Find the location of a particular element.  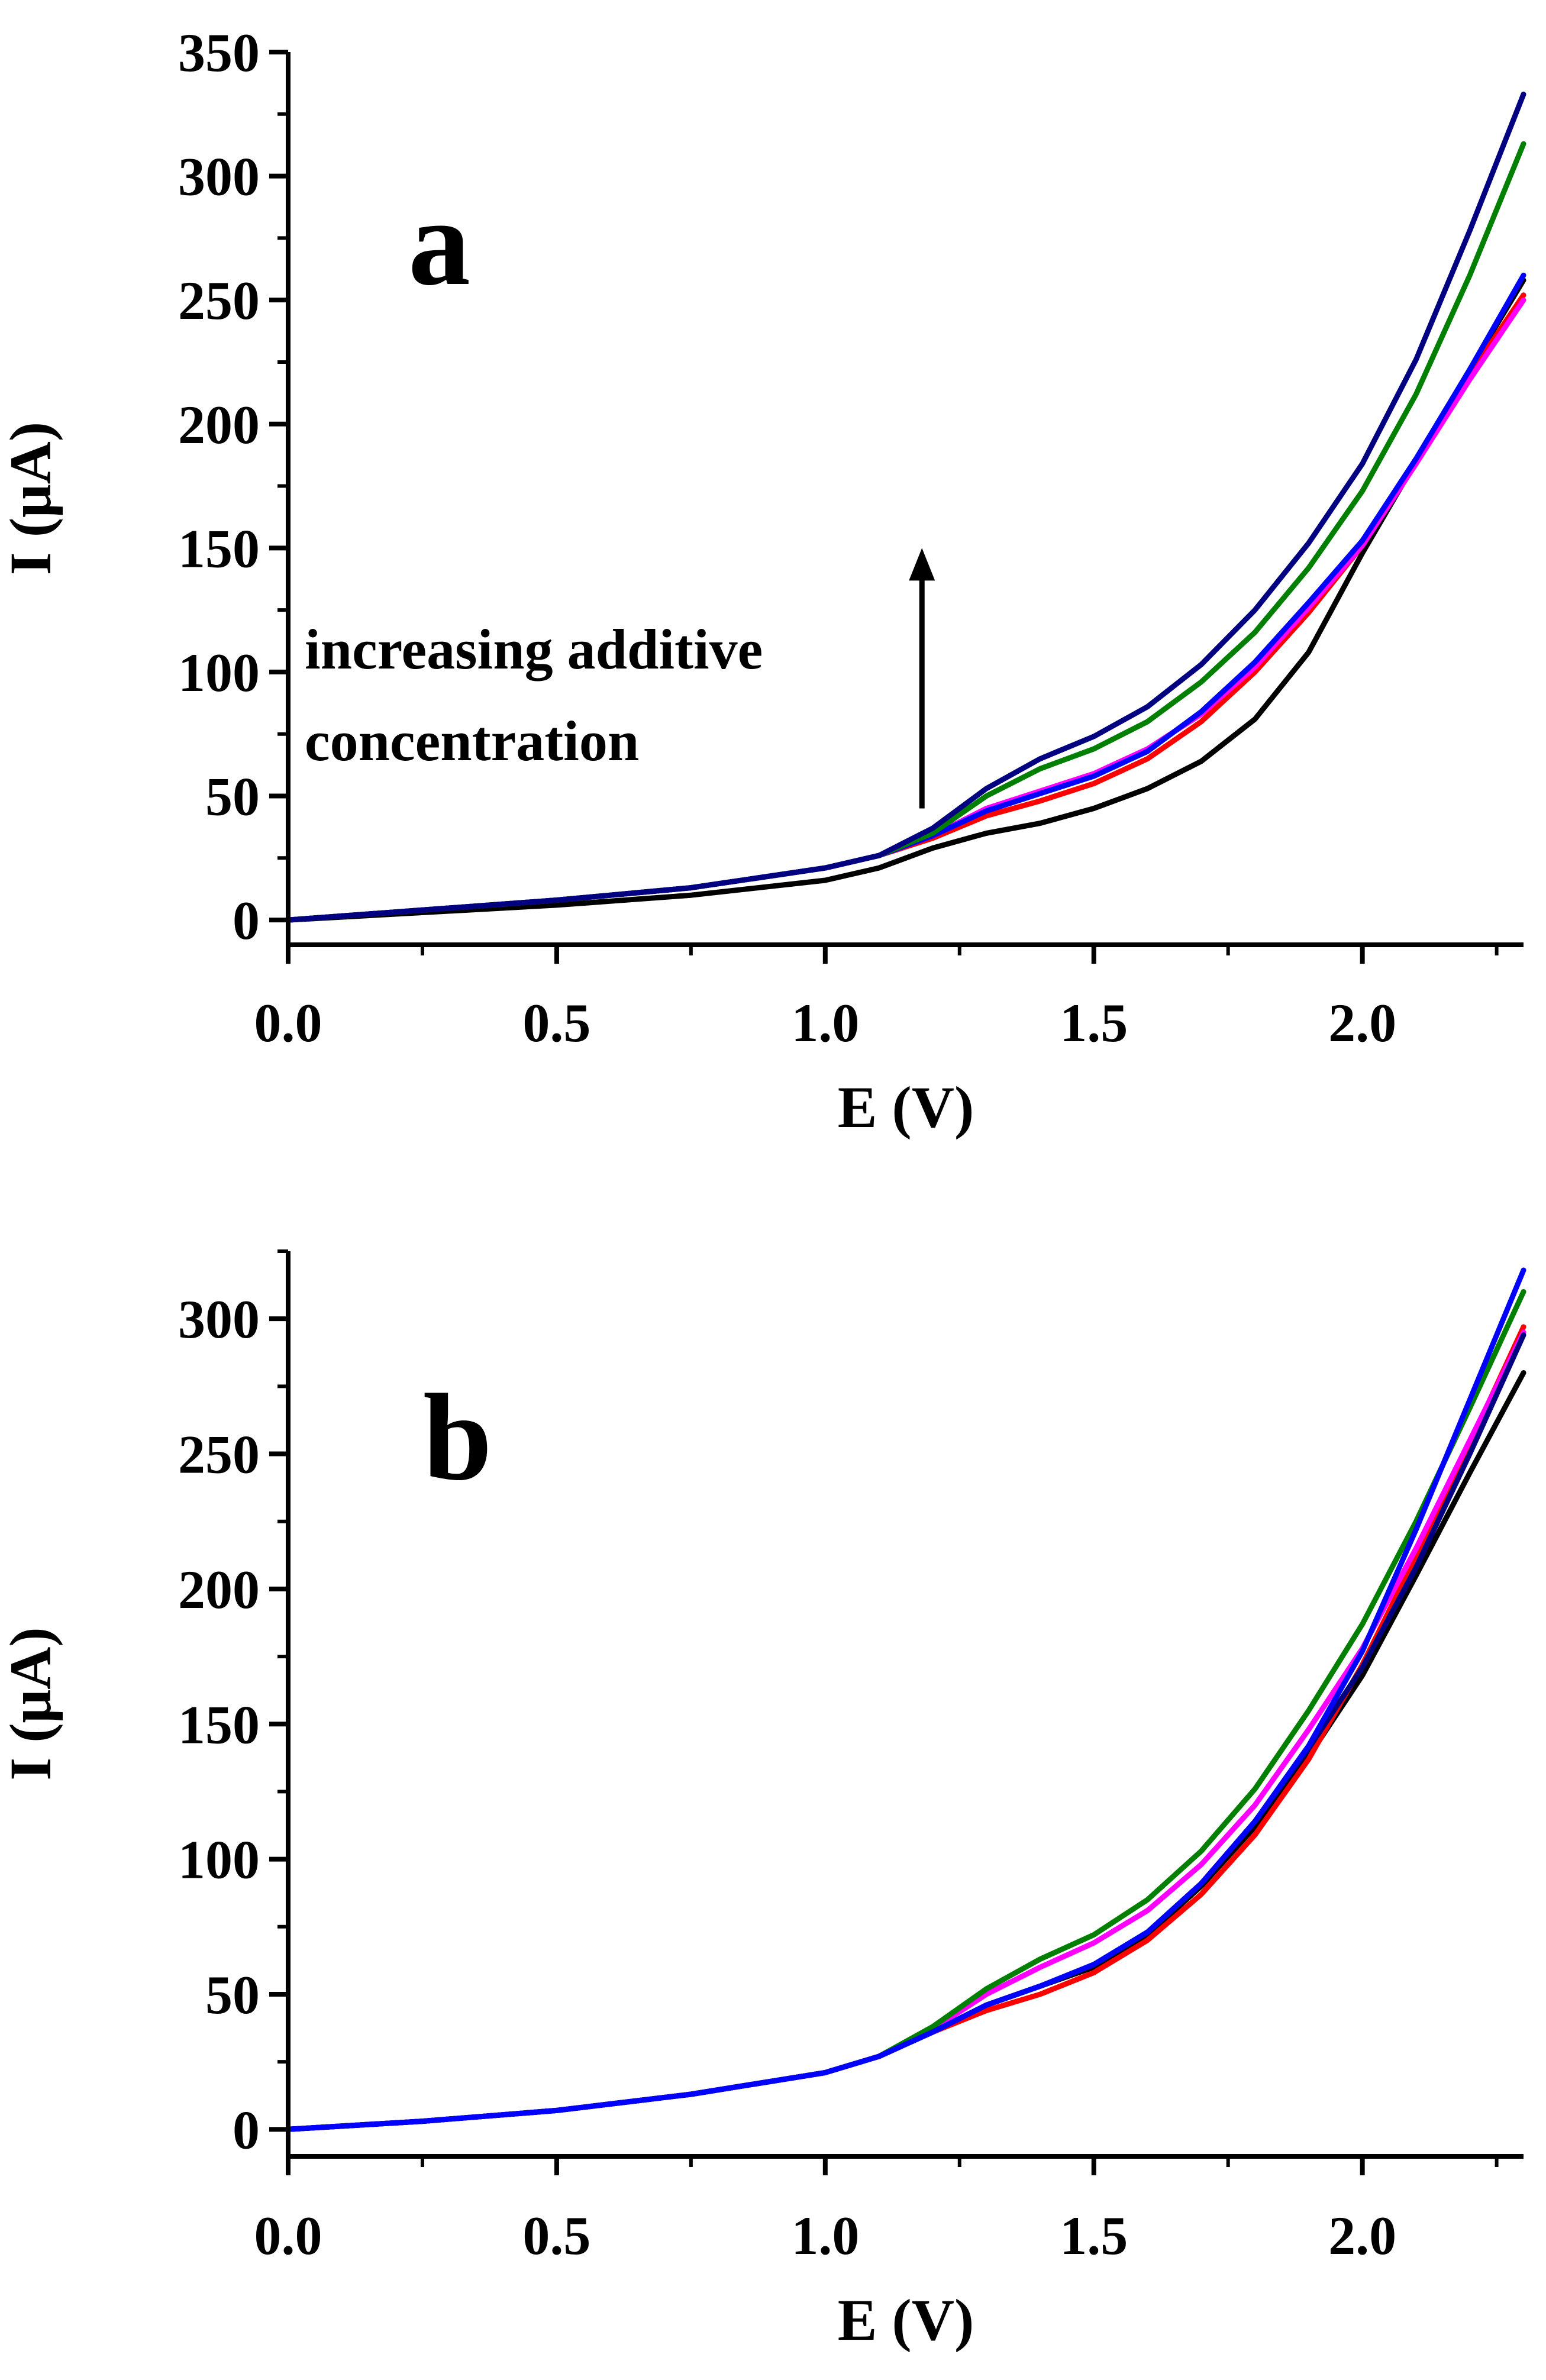

annotation-line-2: concentration is located at coordinates (472, 741).